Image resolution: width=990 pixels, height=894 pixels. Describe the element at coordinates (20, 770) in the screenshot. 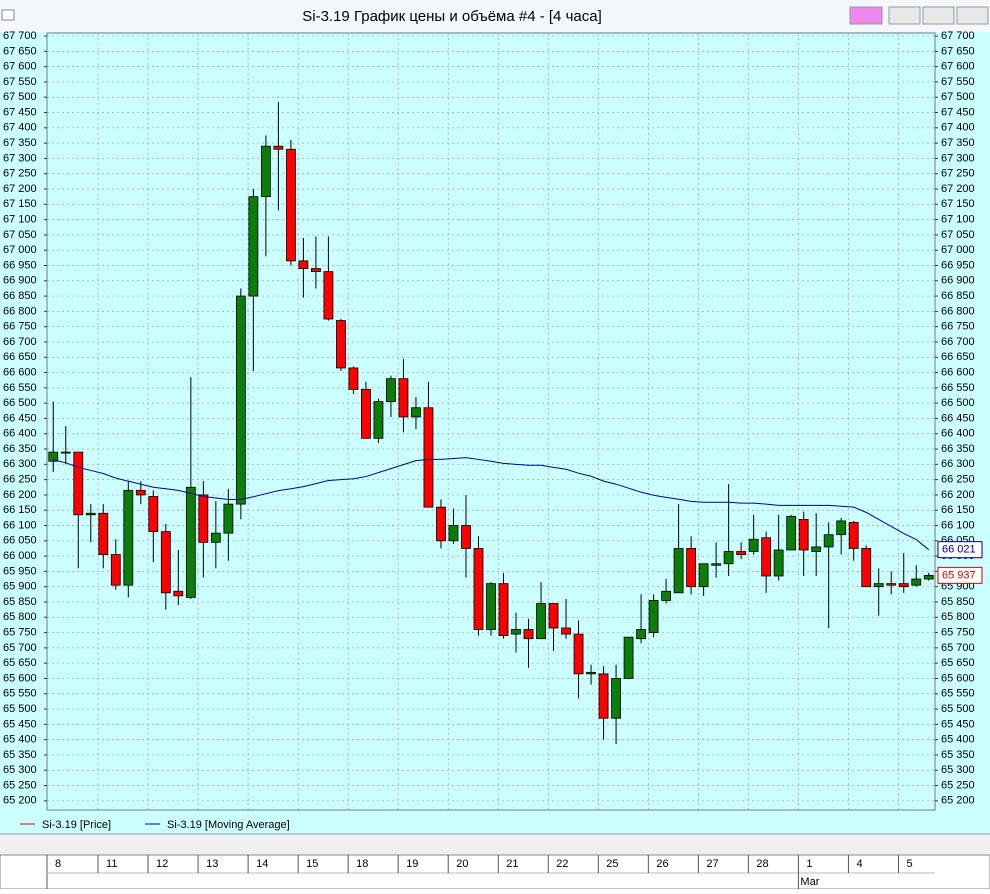

I see `y-tick-label: 65 300` at that location.